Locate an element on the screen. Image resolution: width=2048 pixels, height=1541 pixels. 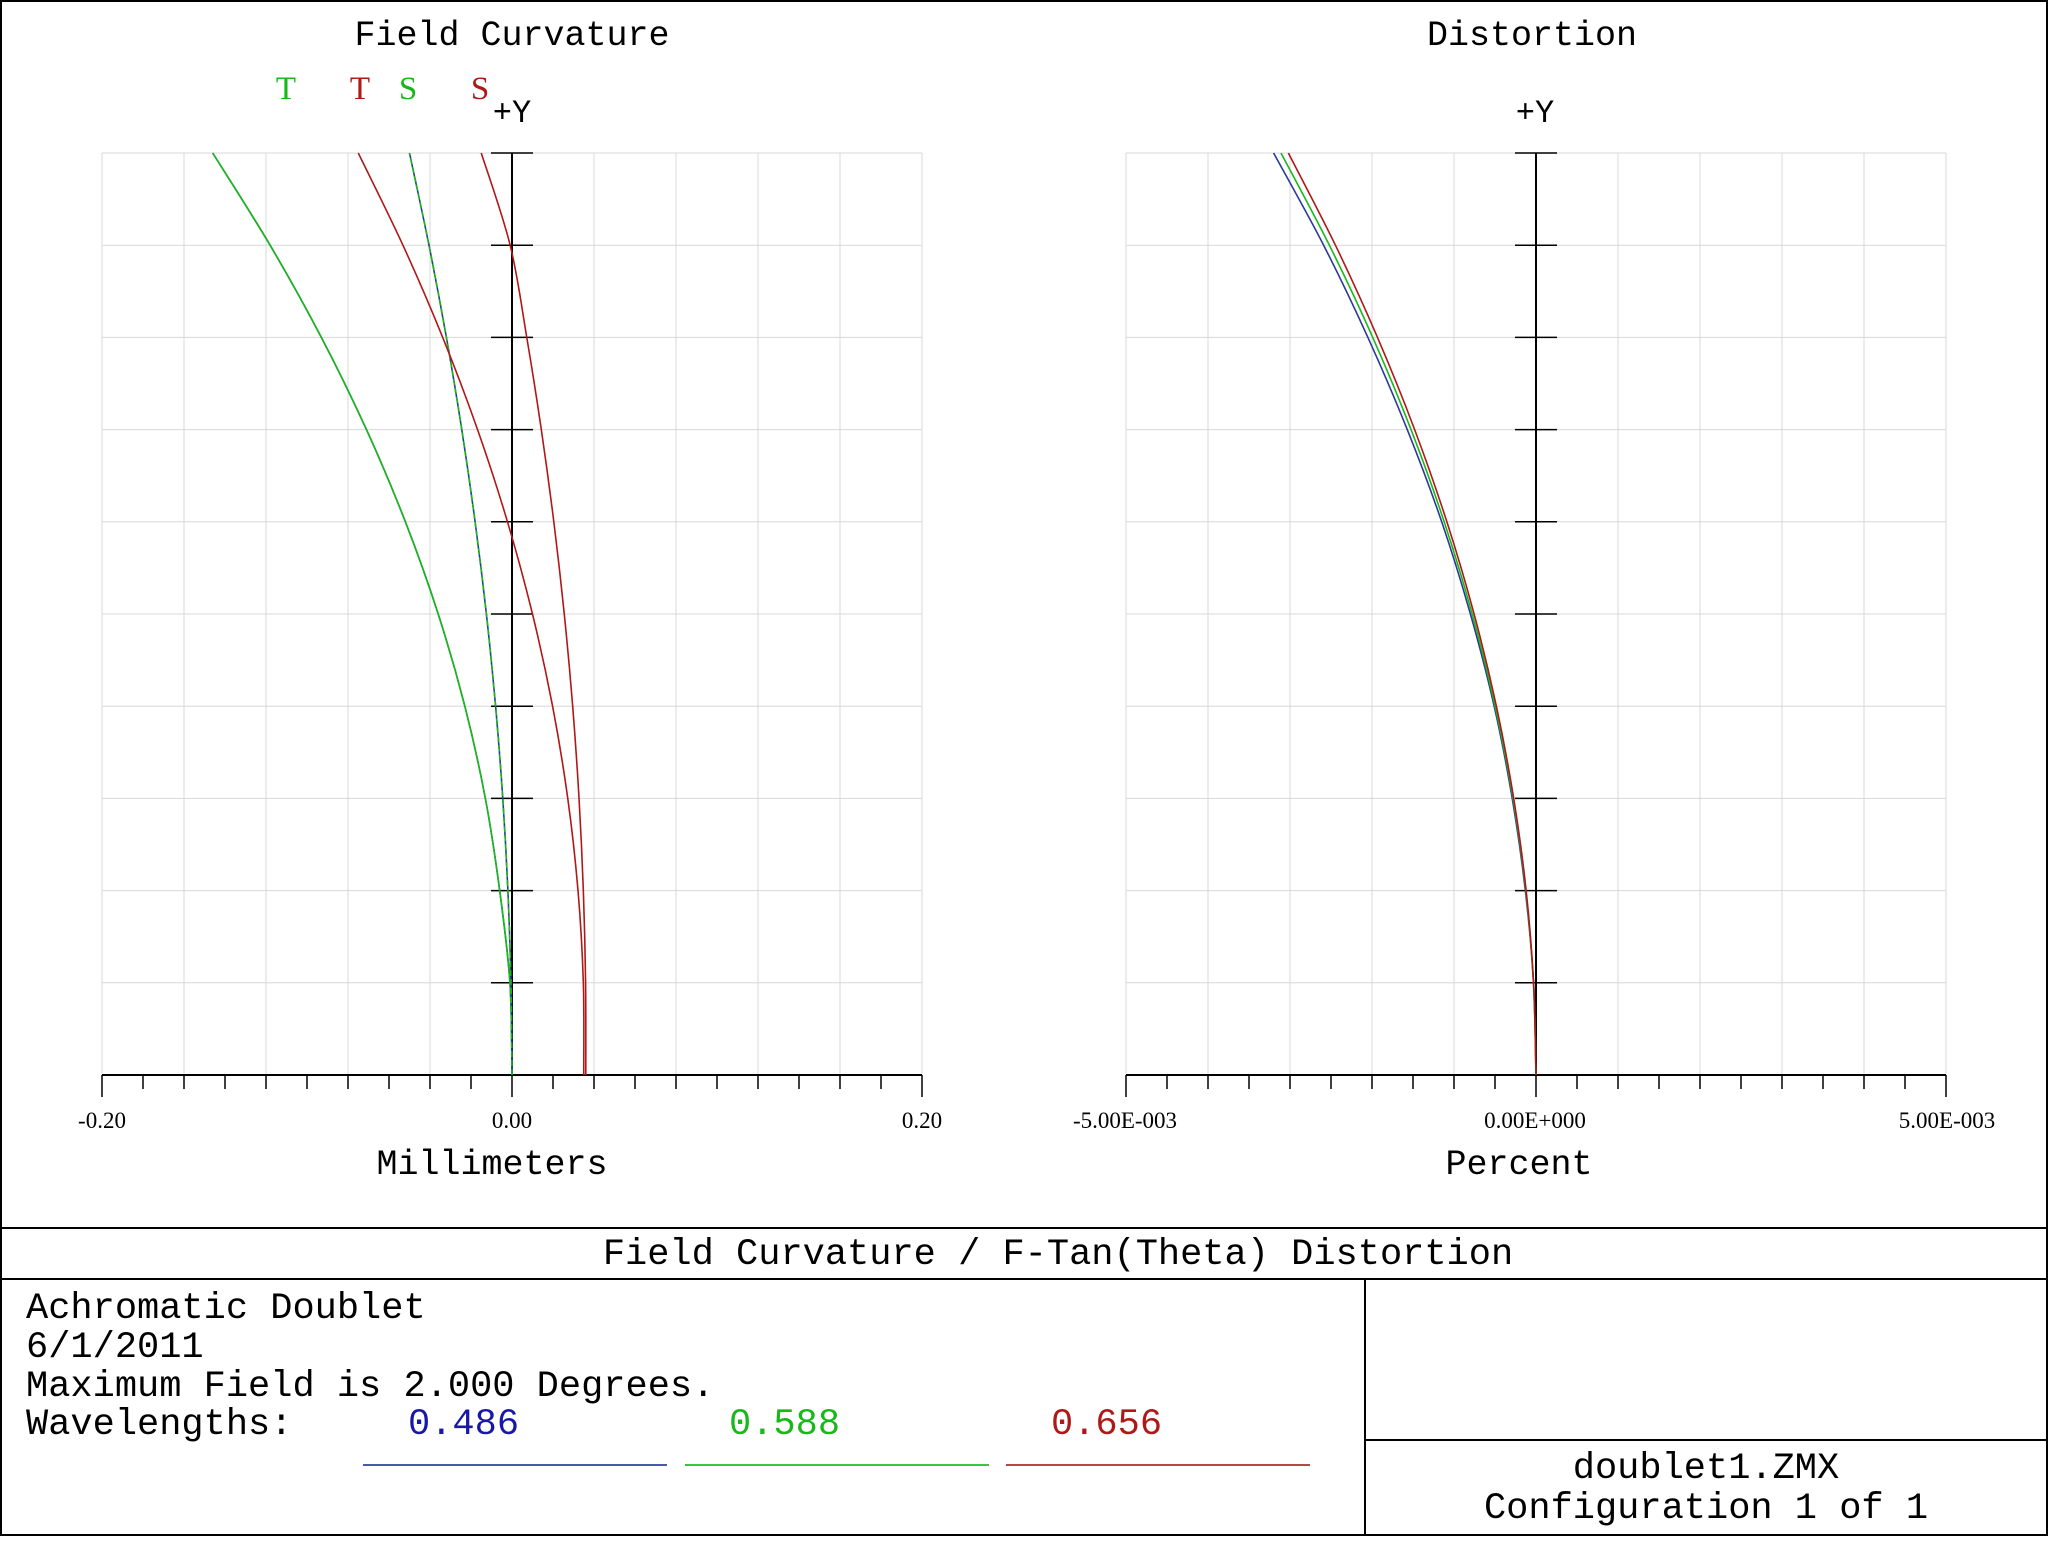
distortion-tick-labels: -5.00E-003 0.00E+000 5.00E-003 is located at coordinates (1534, 1120).